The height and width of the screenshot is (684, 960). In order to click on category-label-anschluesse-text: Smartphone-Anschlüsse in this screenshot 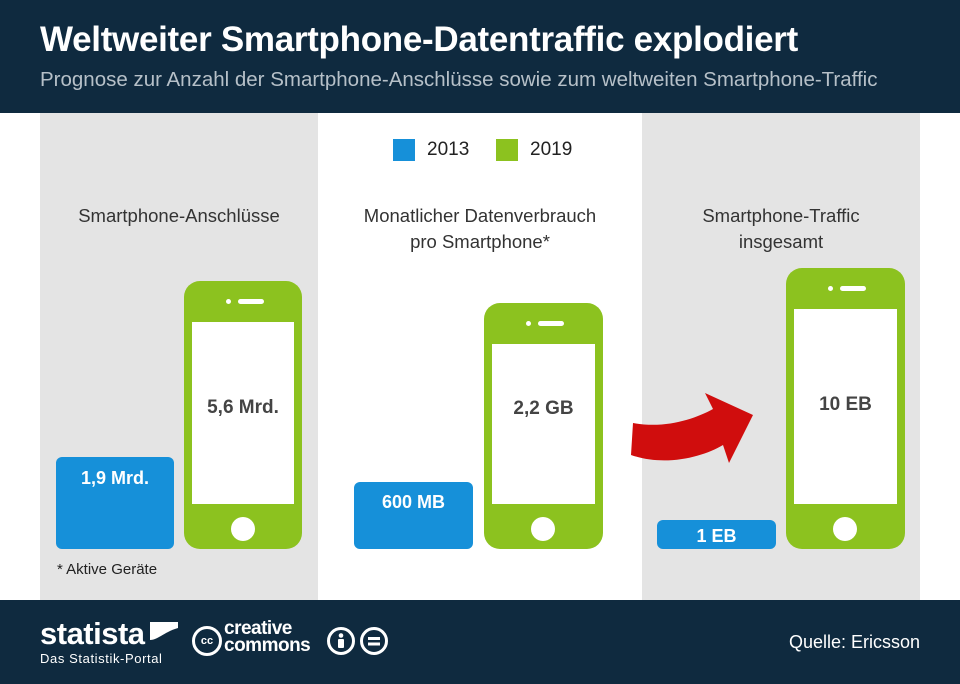, I will do `click(179, 215)`.